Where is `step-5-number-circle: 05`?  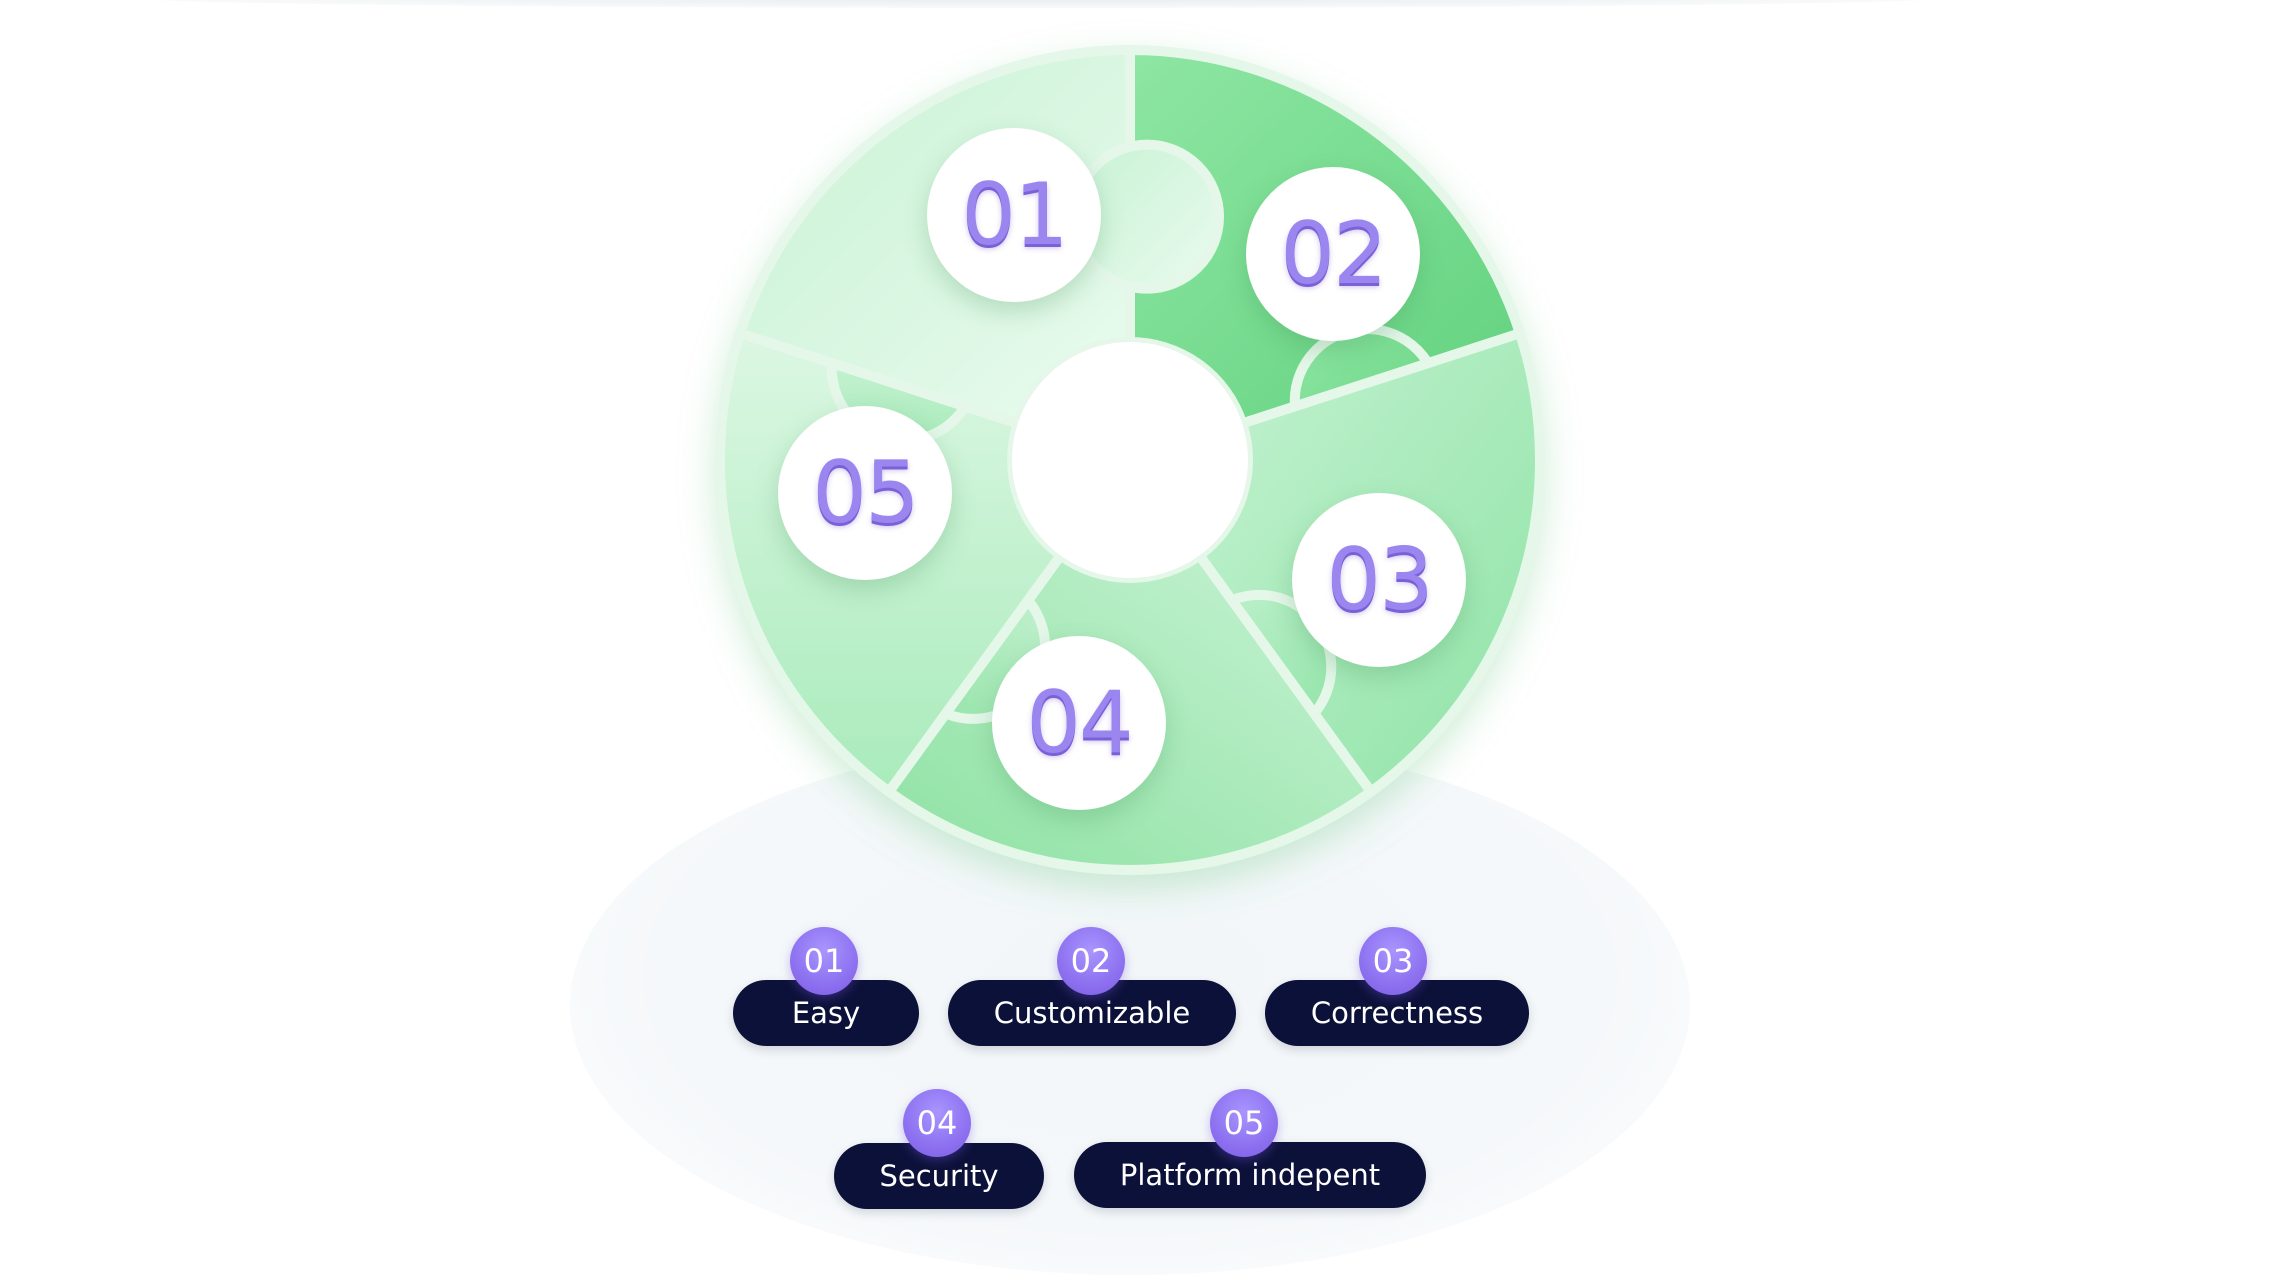 step-5-number-circle: 05 is located at coordinates (865, 493).